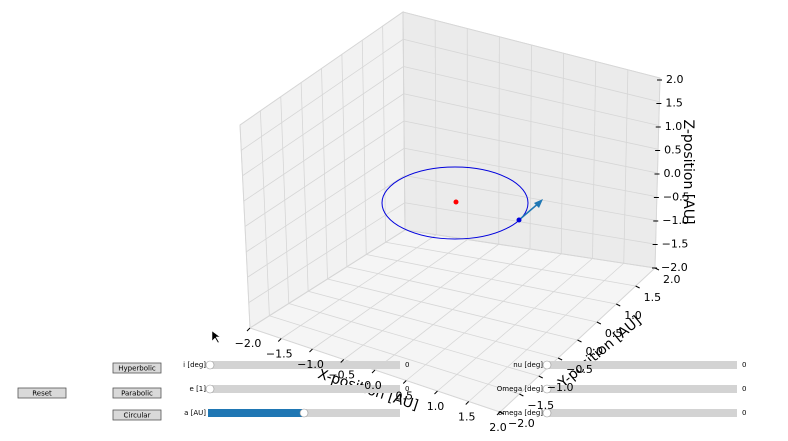  What do you see at coordinates (521, 423) in the screenshot?
I see `y-tick-label: −2.0` at bounding box center [521, 423].